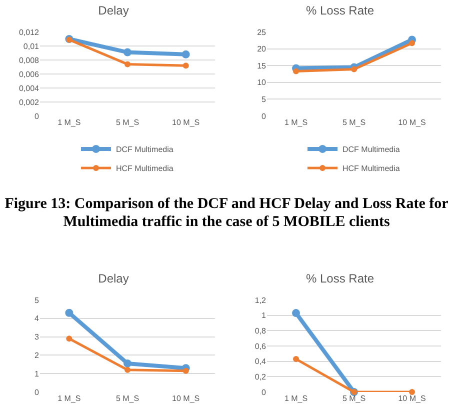  What do you see at coordinates (29, 88) in the screenshot?
I see `y-tick-label: 0,004` at bounding box center [29, 88].